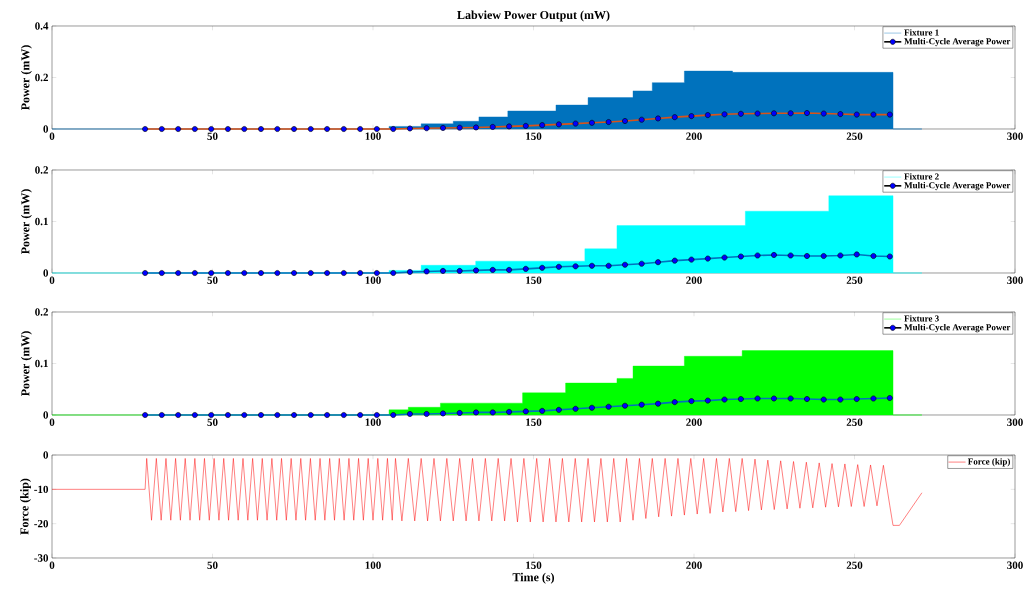 The width and height of the screenshot is (1033, 598). What do you see at coordinates (1015, 136) in the screenshot?
I see `x-tick-label: 300` at bounding box center [1015, 136].